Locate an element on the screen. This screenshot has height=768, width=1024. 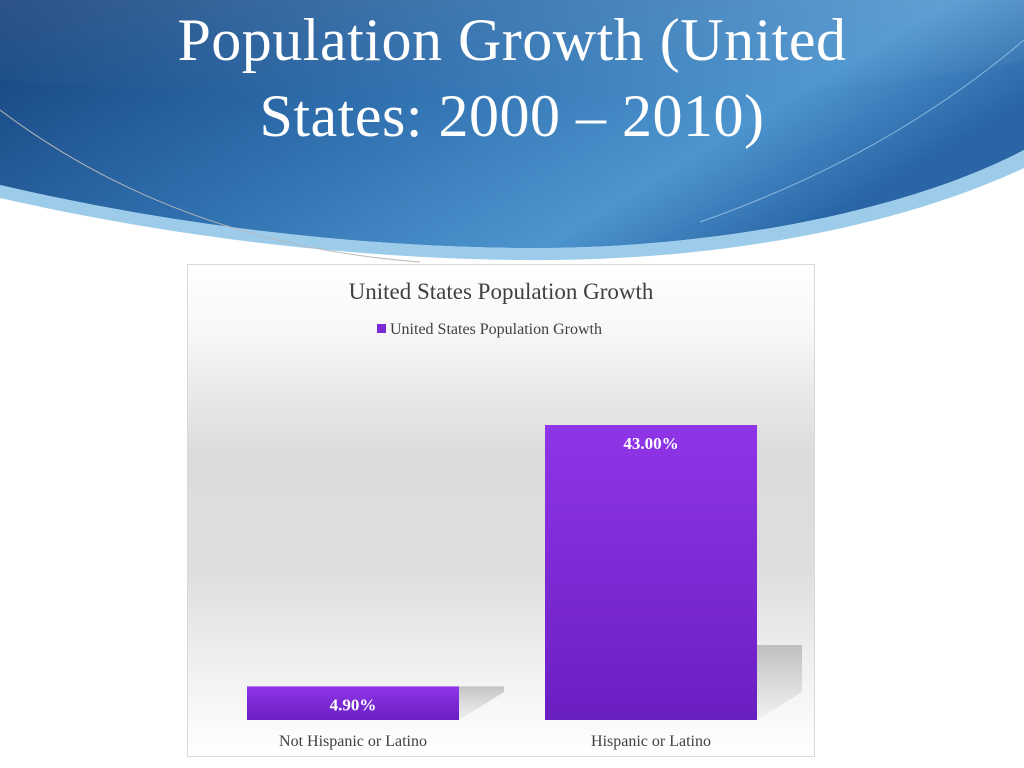
slide-title-line-1: Population Growth (United is located at coordinates (512, 40).